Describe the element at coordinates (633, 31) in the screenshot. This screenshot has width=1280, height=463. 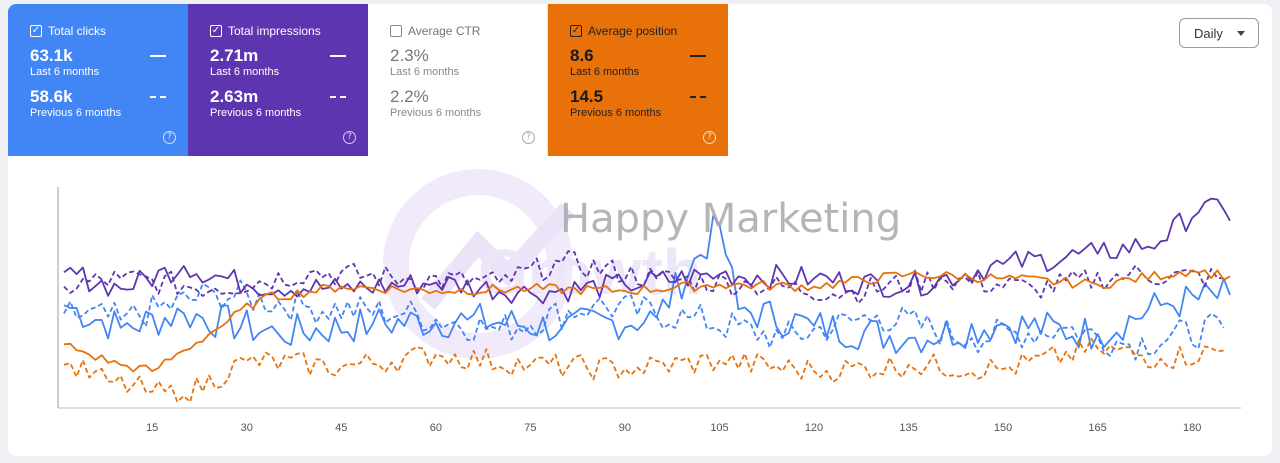
I see `card-title: Average position` at that location.